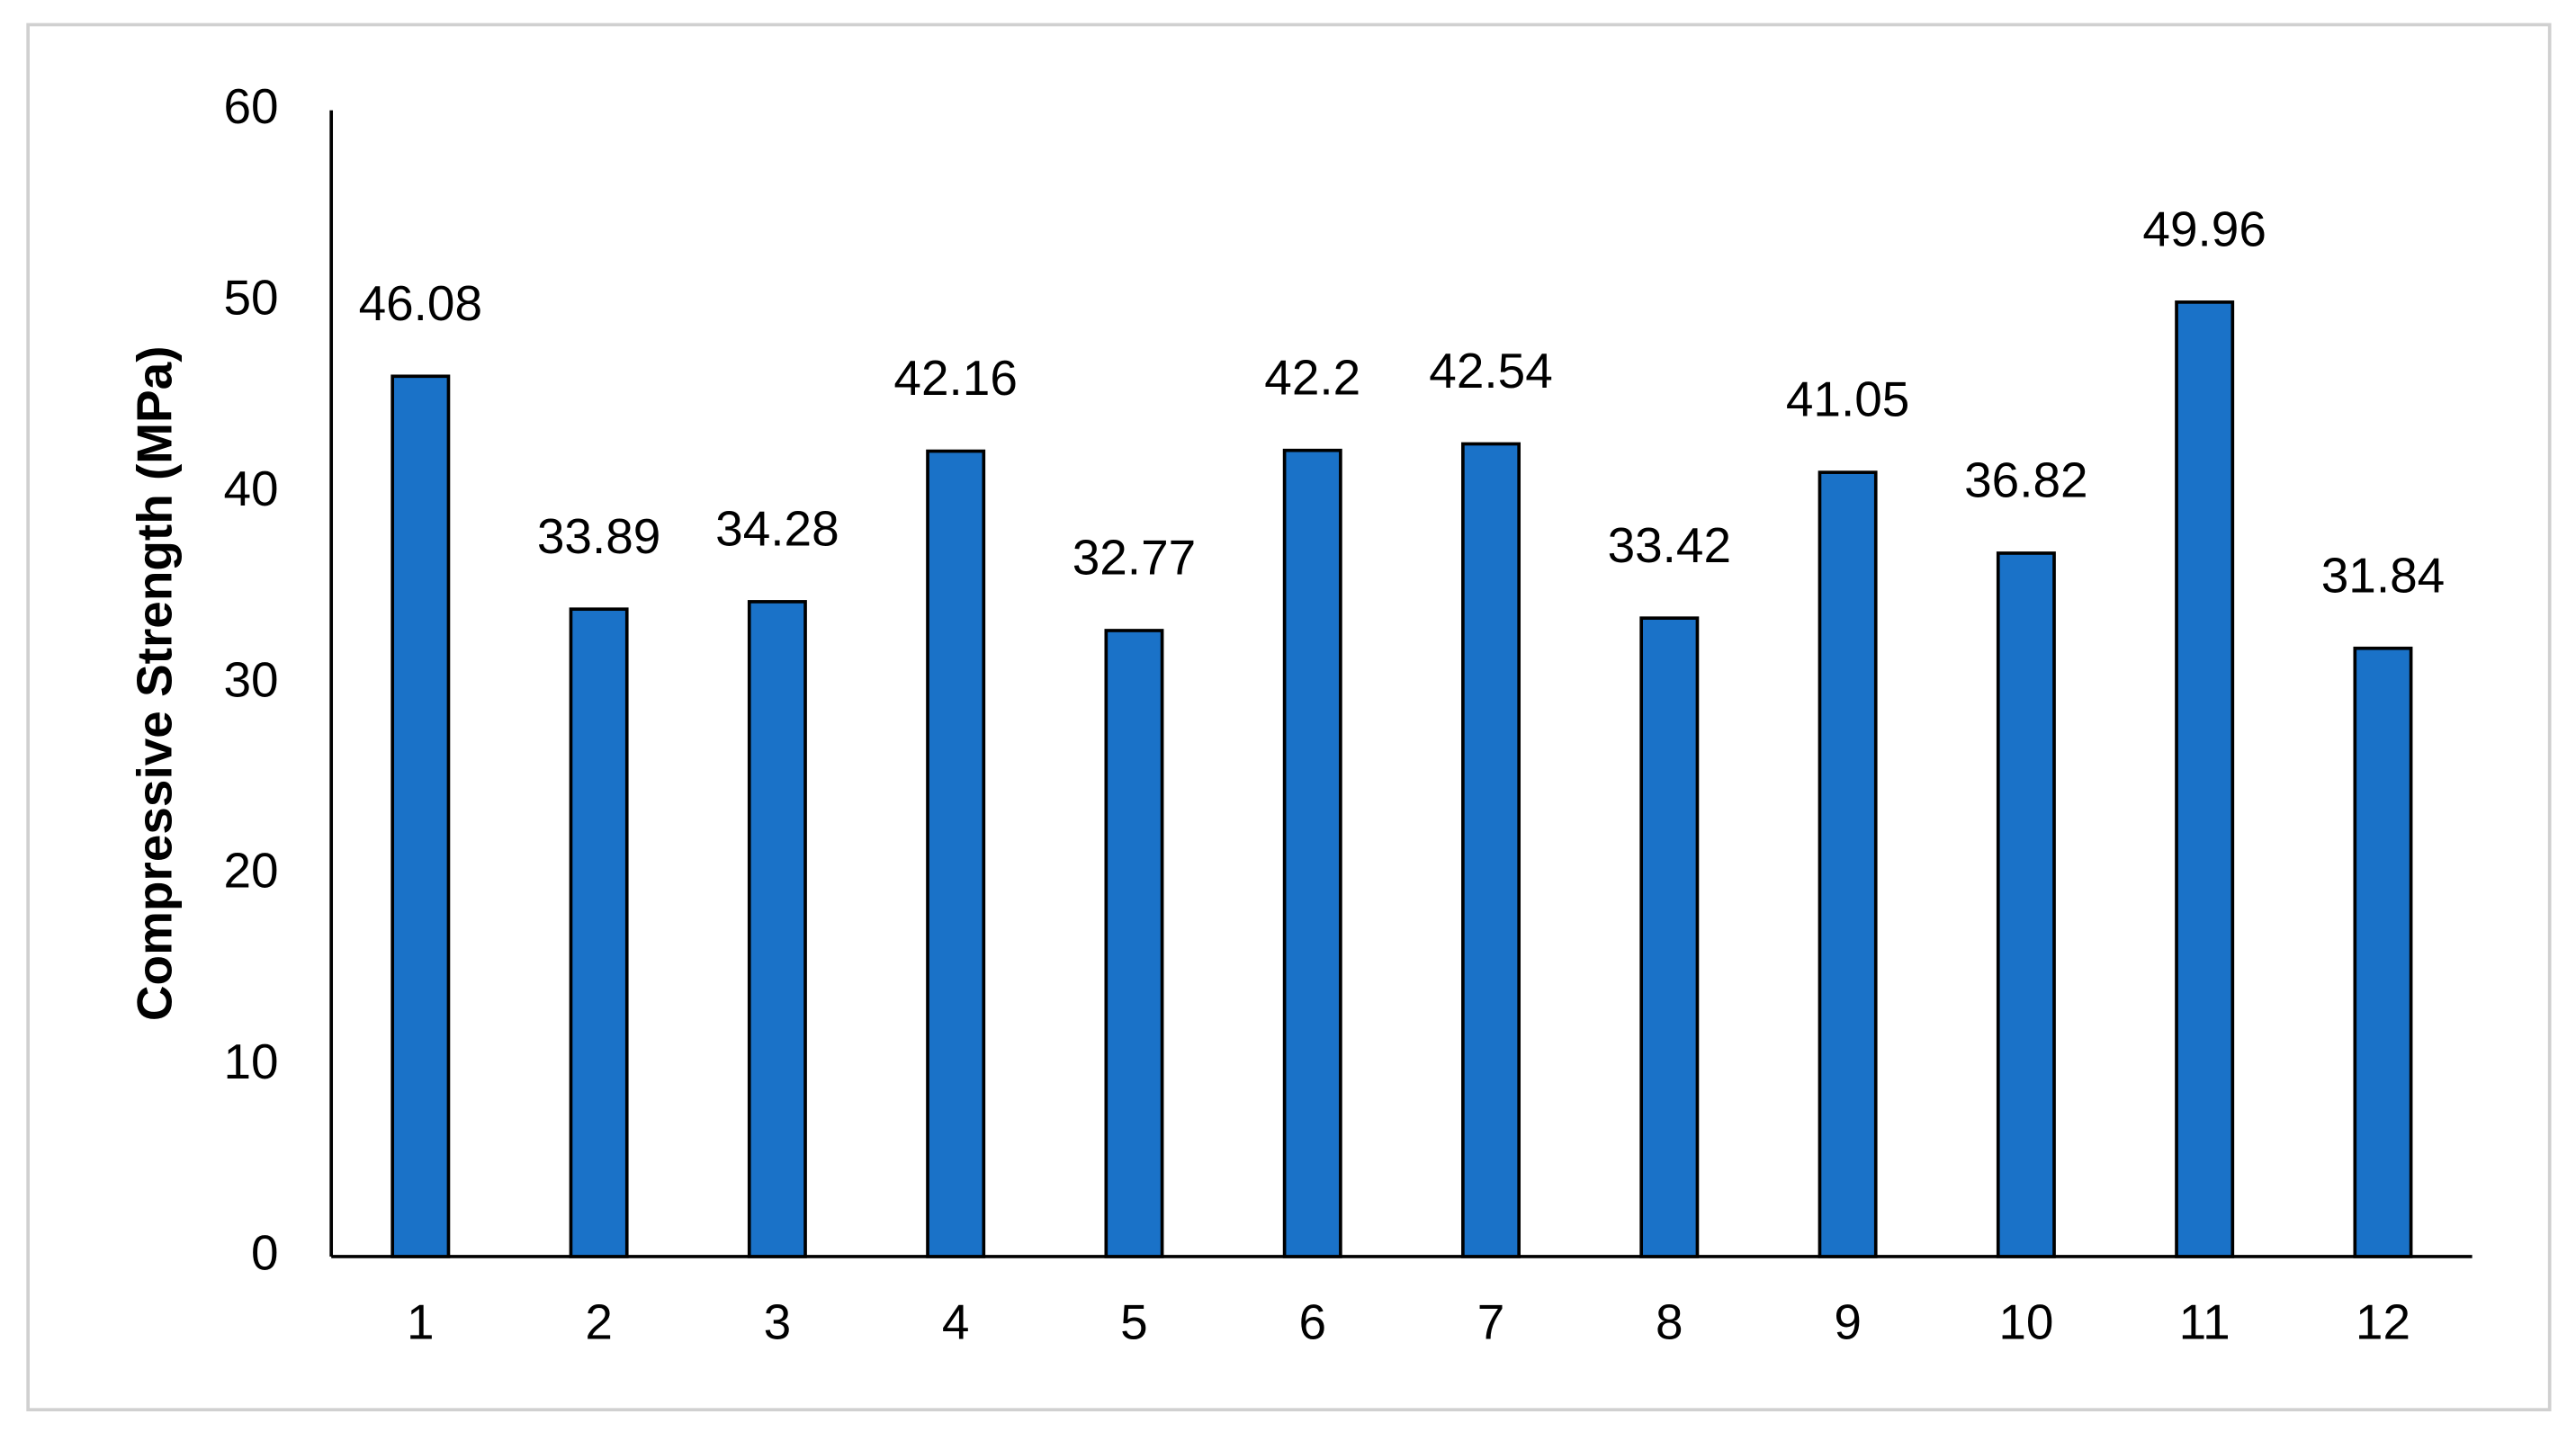  Describe the element at coordinates (1670, 1321) in the screenshot. I see `x-tick-label: 8` at that location.